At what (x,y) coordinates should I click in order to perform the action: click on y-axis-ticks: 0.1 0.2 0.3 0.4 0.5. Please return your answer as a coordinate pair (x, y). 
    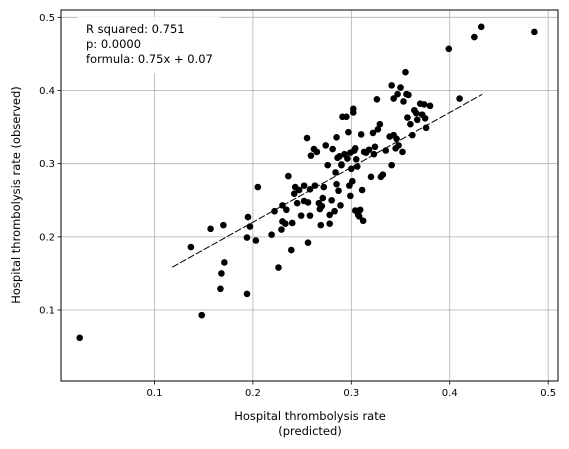
    Looking at the image, I should click on (50, 165).